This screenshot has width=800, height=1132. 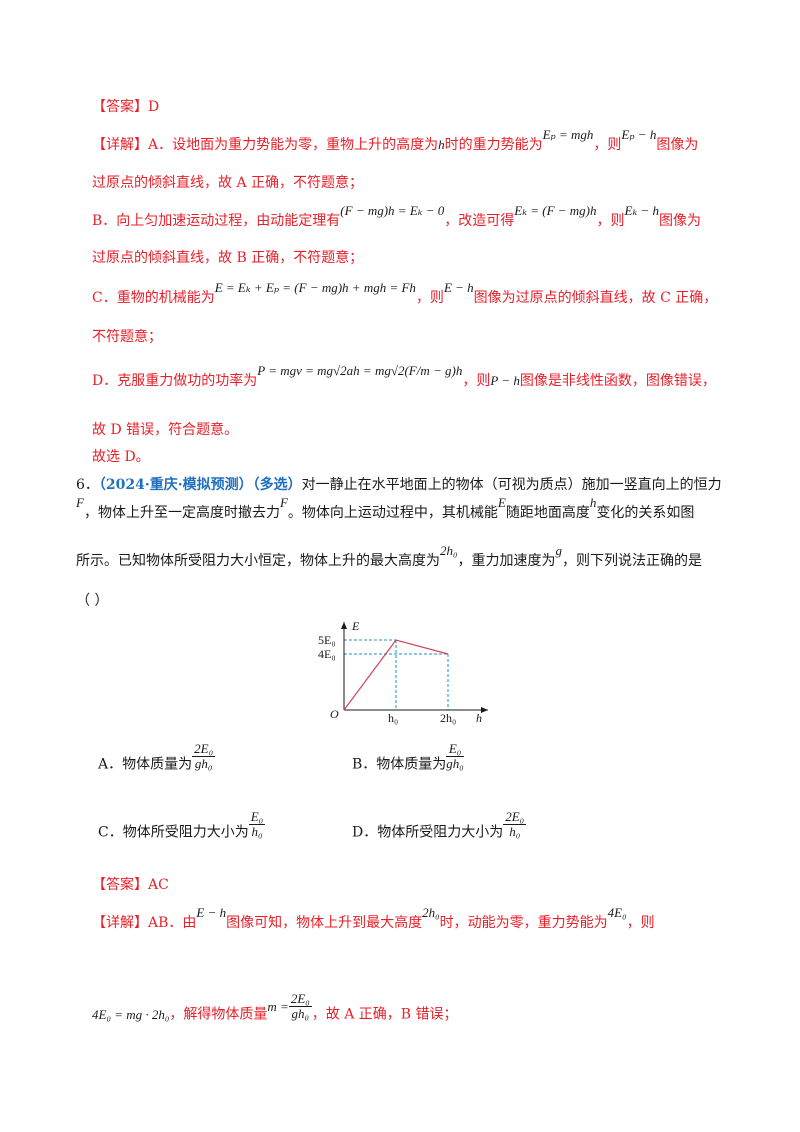 What do you see at coordinates (479, 718) in the screenshot?
I see `x-axis-label: h` at bounding box center [479, 718].